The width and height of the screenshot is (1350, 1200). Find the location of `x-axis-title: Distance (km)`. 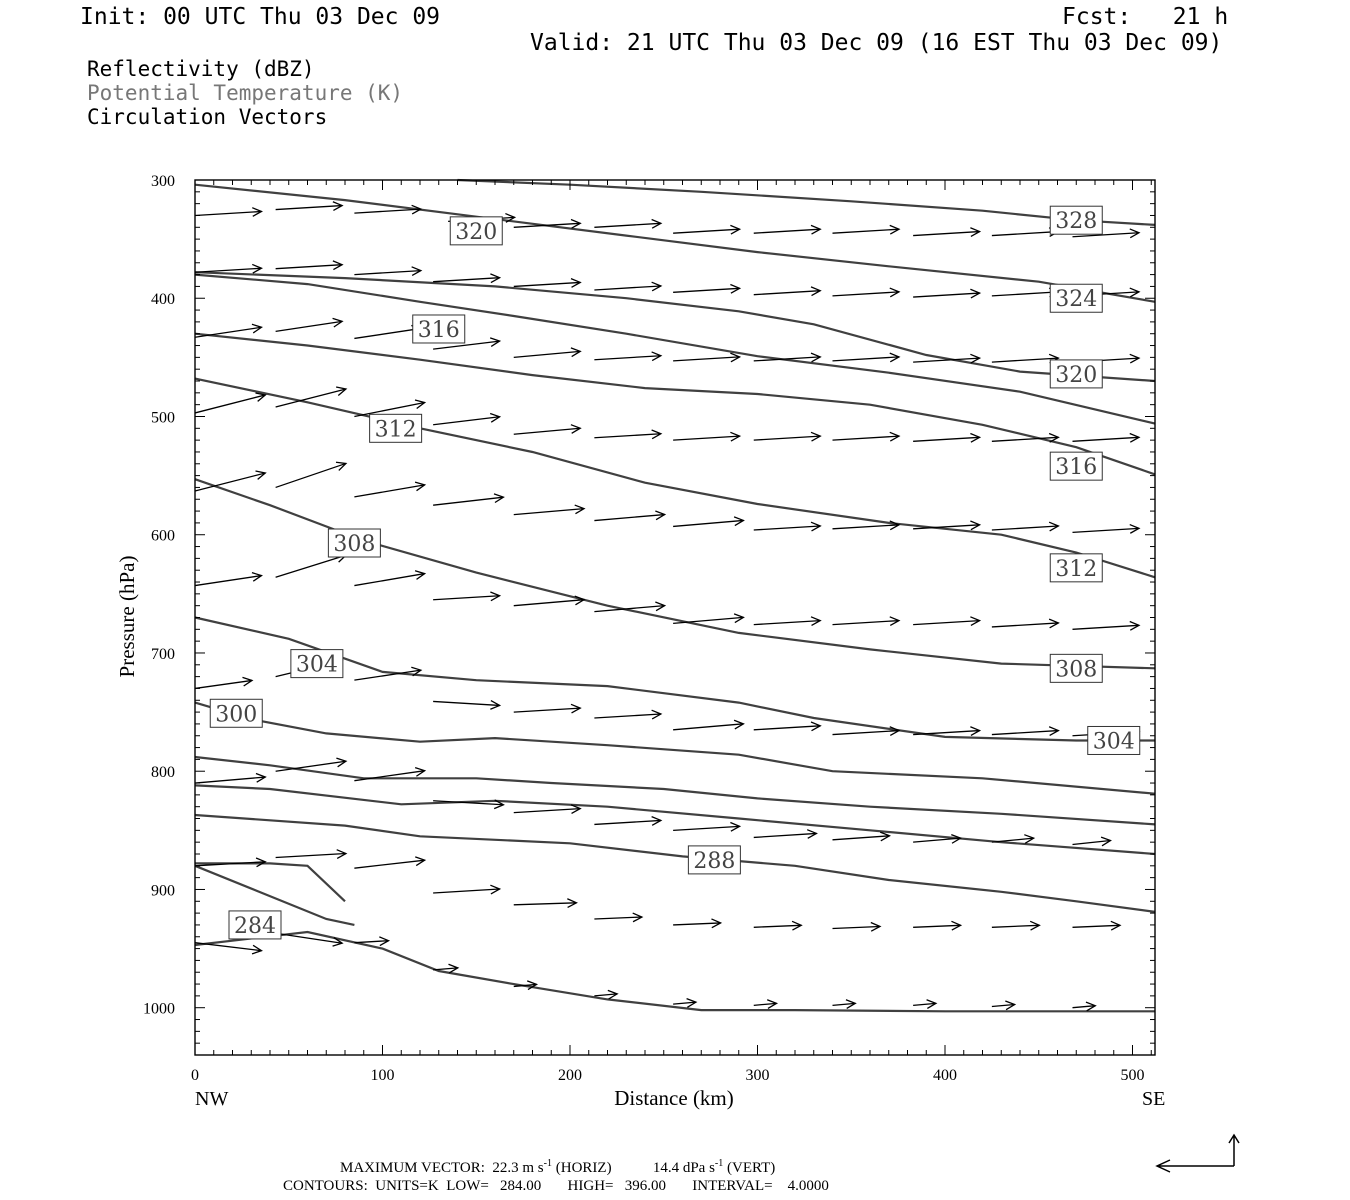

x-axis-title: Distance (km) is located at coordinates (674, 1098).